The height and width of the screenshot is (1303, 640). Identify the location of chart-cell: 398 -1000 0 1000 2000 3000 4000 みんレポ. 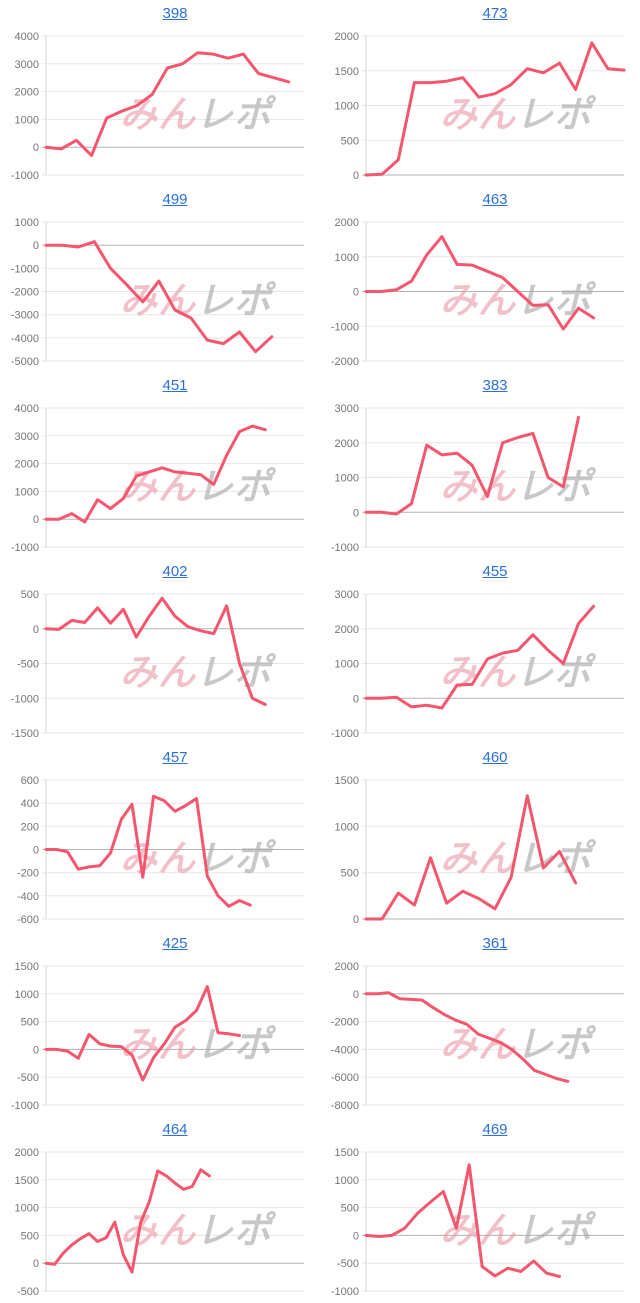
(160, 93).